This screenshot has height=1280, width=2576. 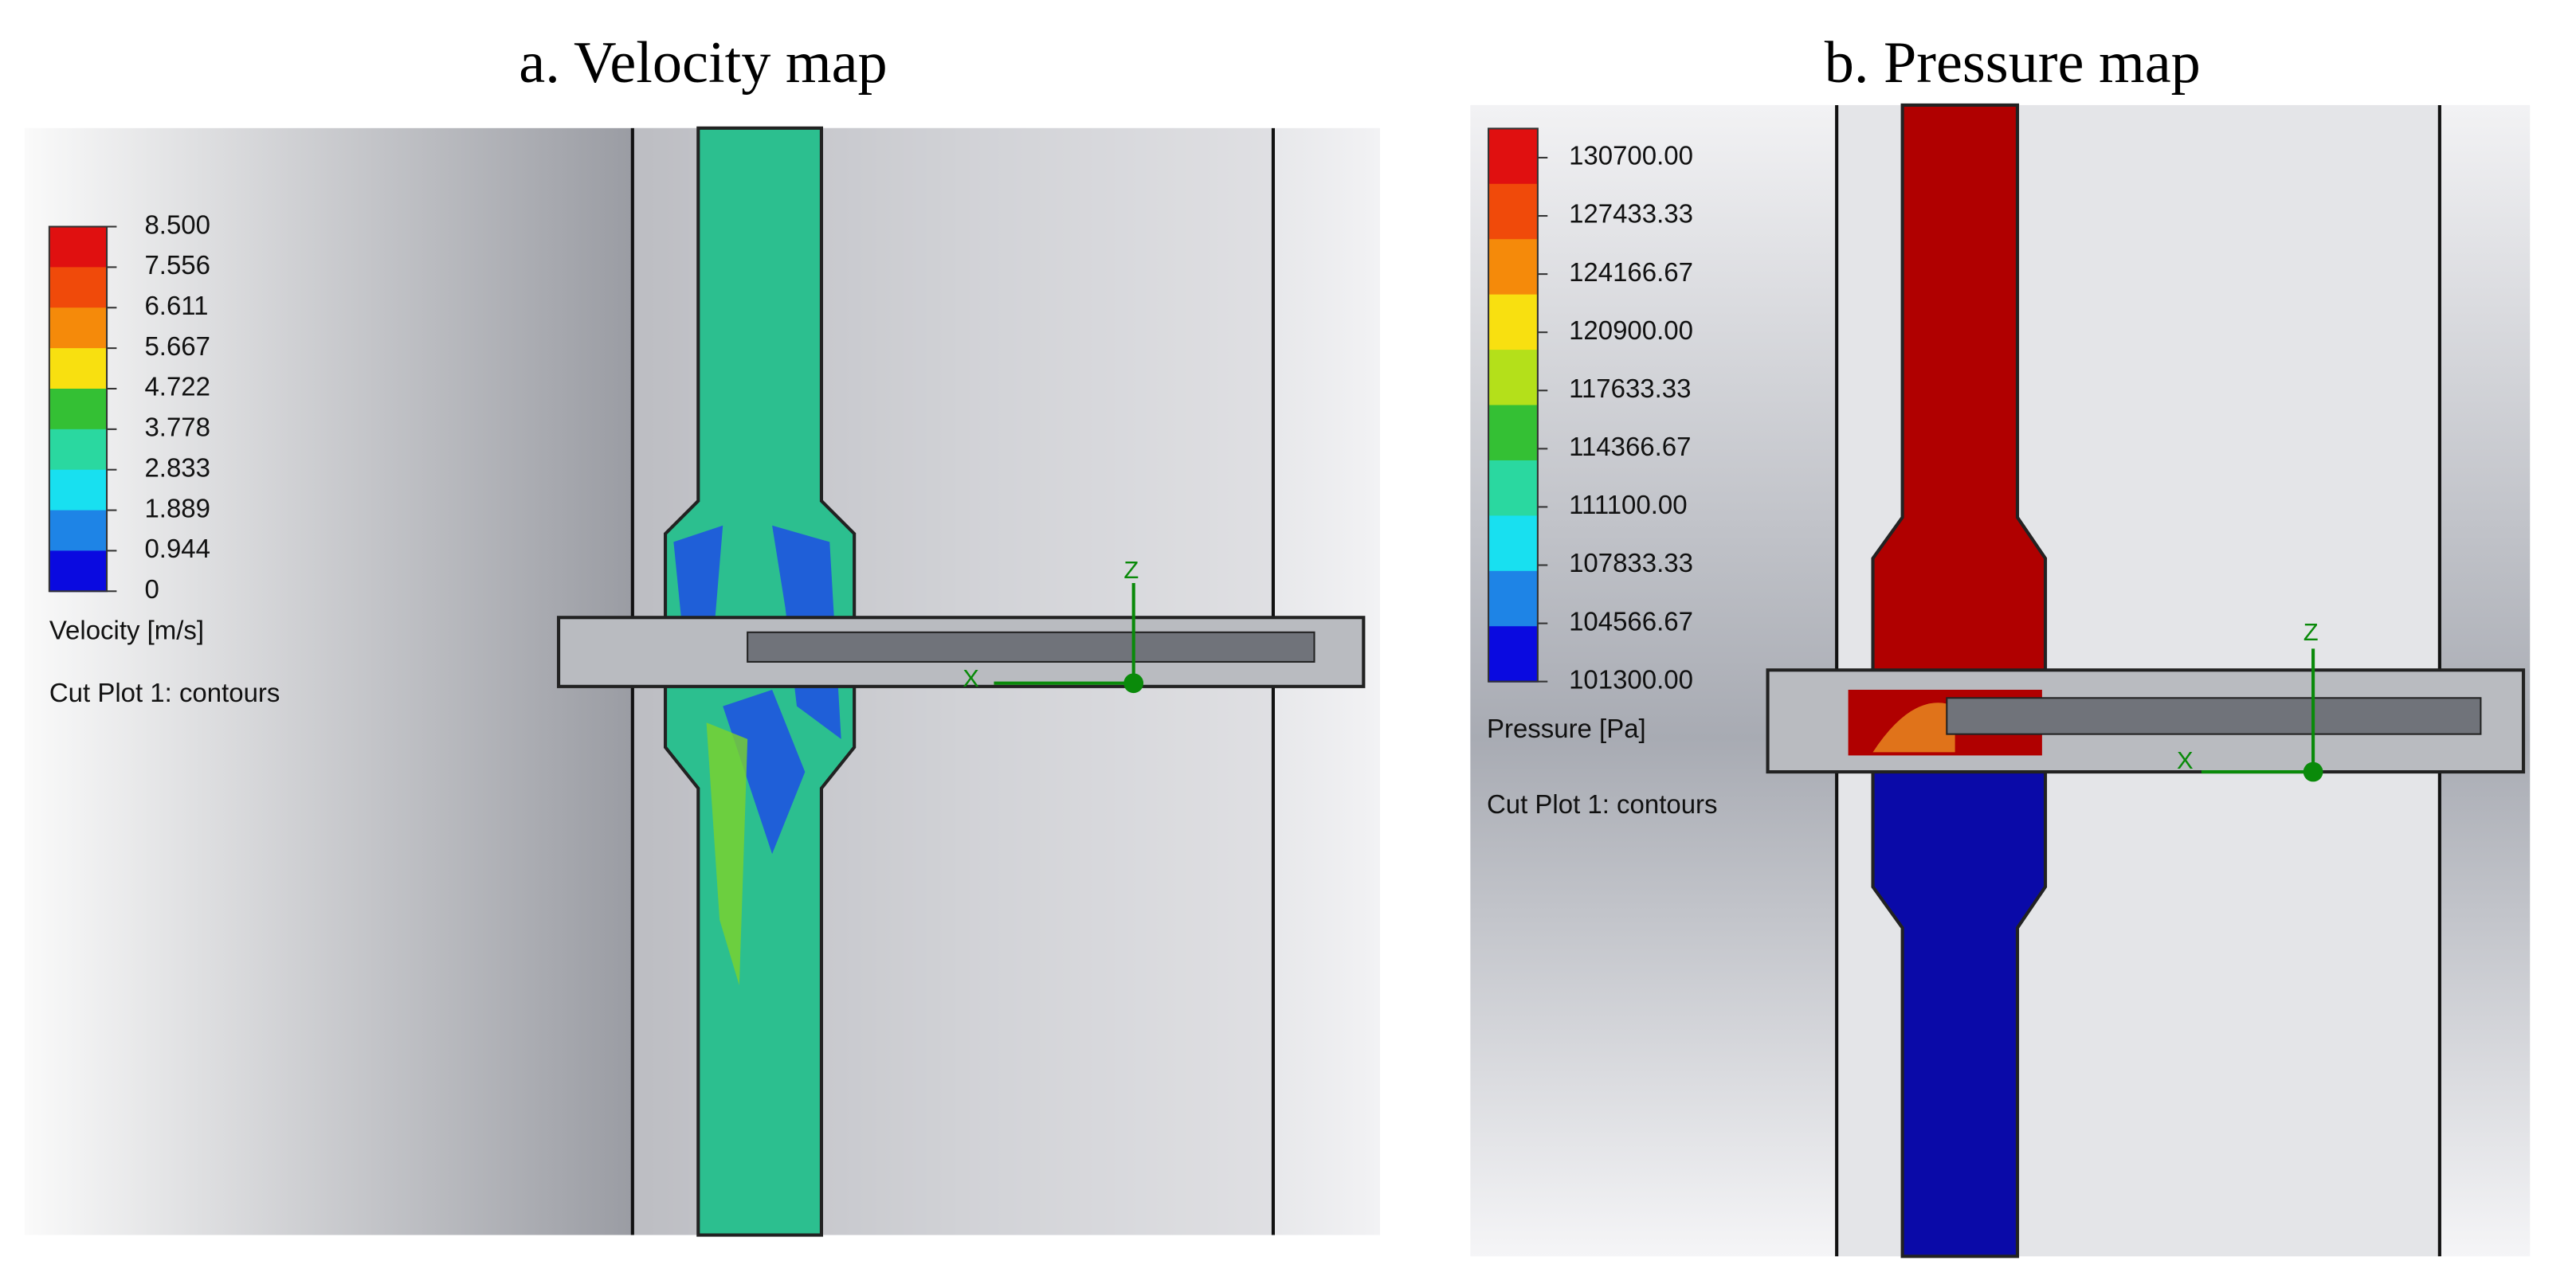 What do you see at coordinates (1913, 728) in the screenshot?
I see `transition-region` at bounding box center [1913, 728].